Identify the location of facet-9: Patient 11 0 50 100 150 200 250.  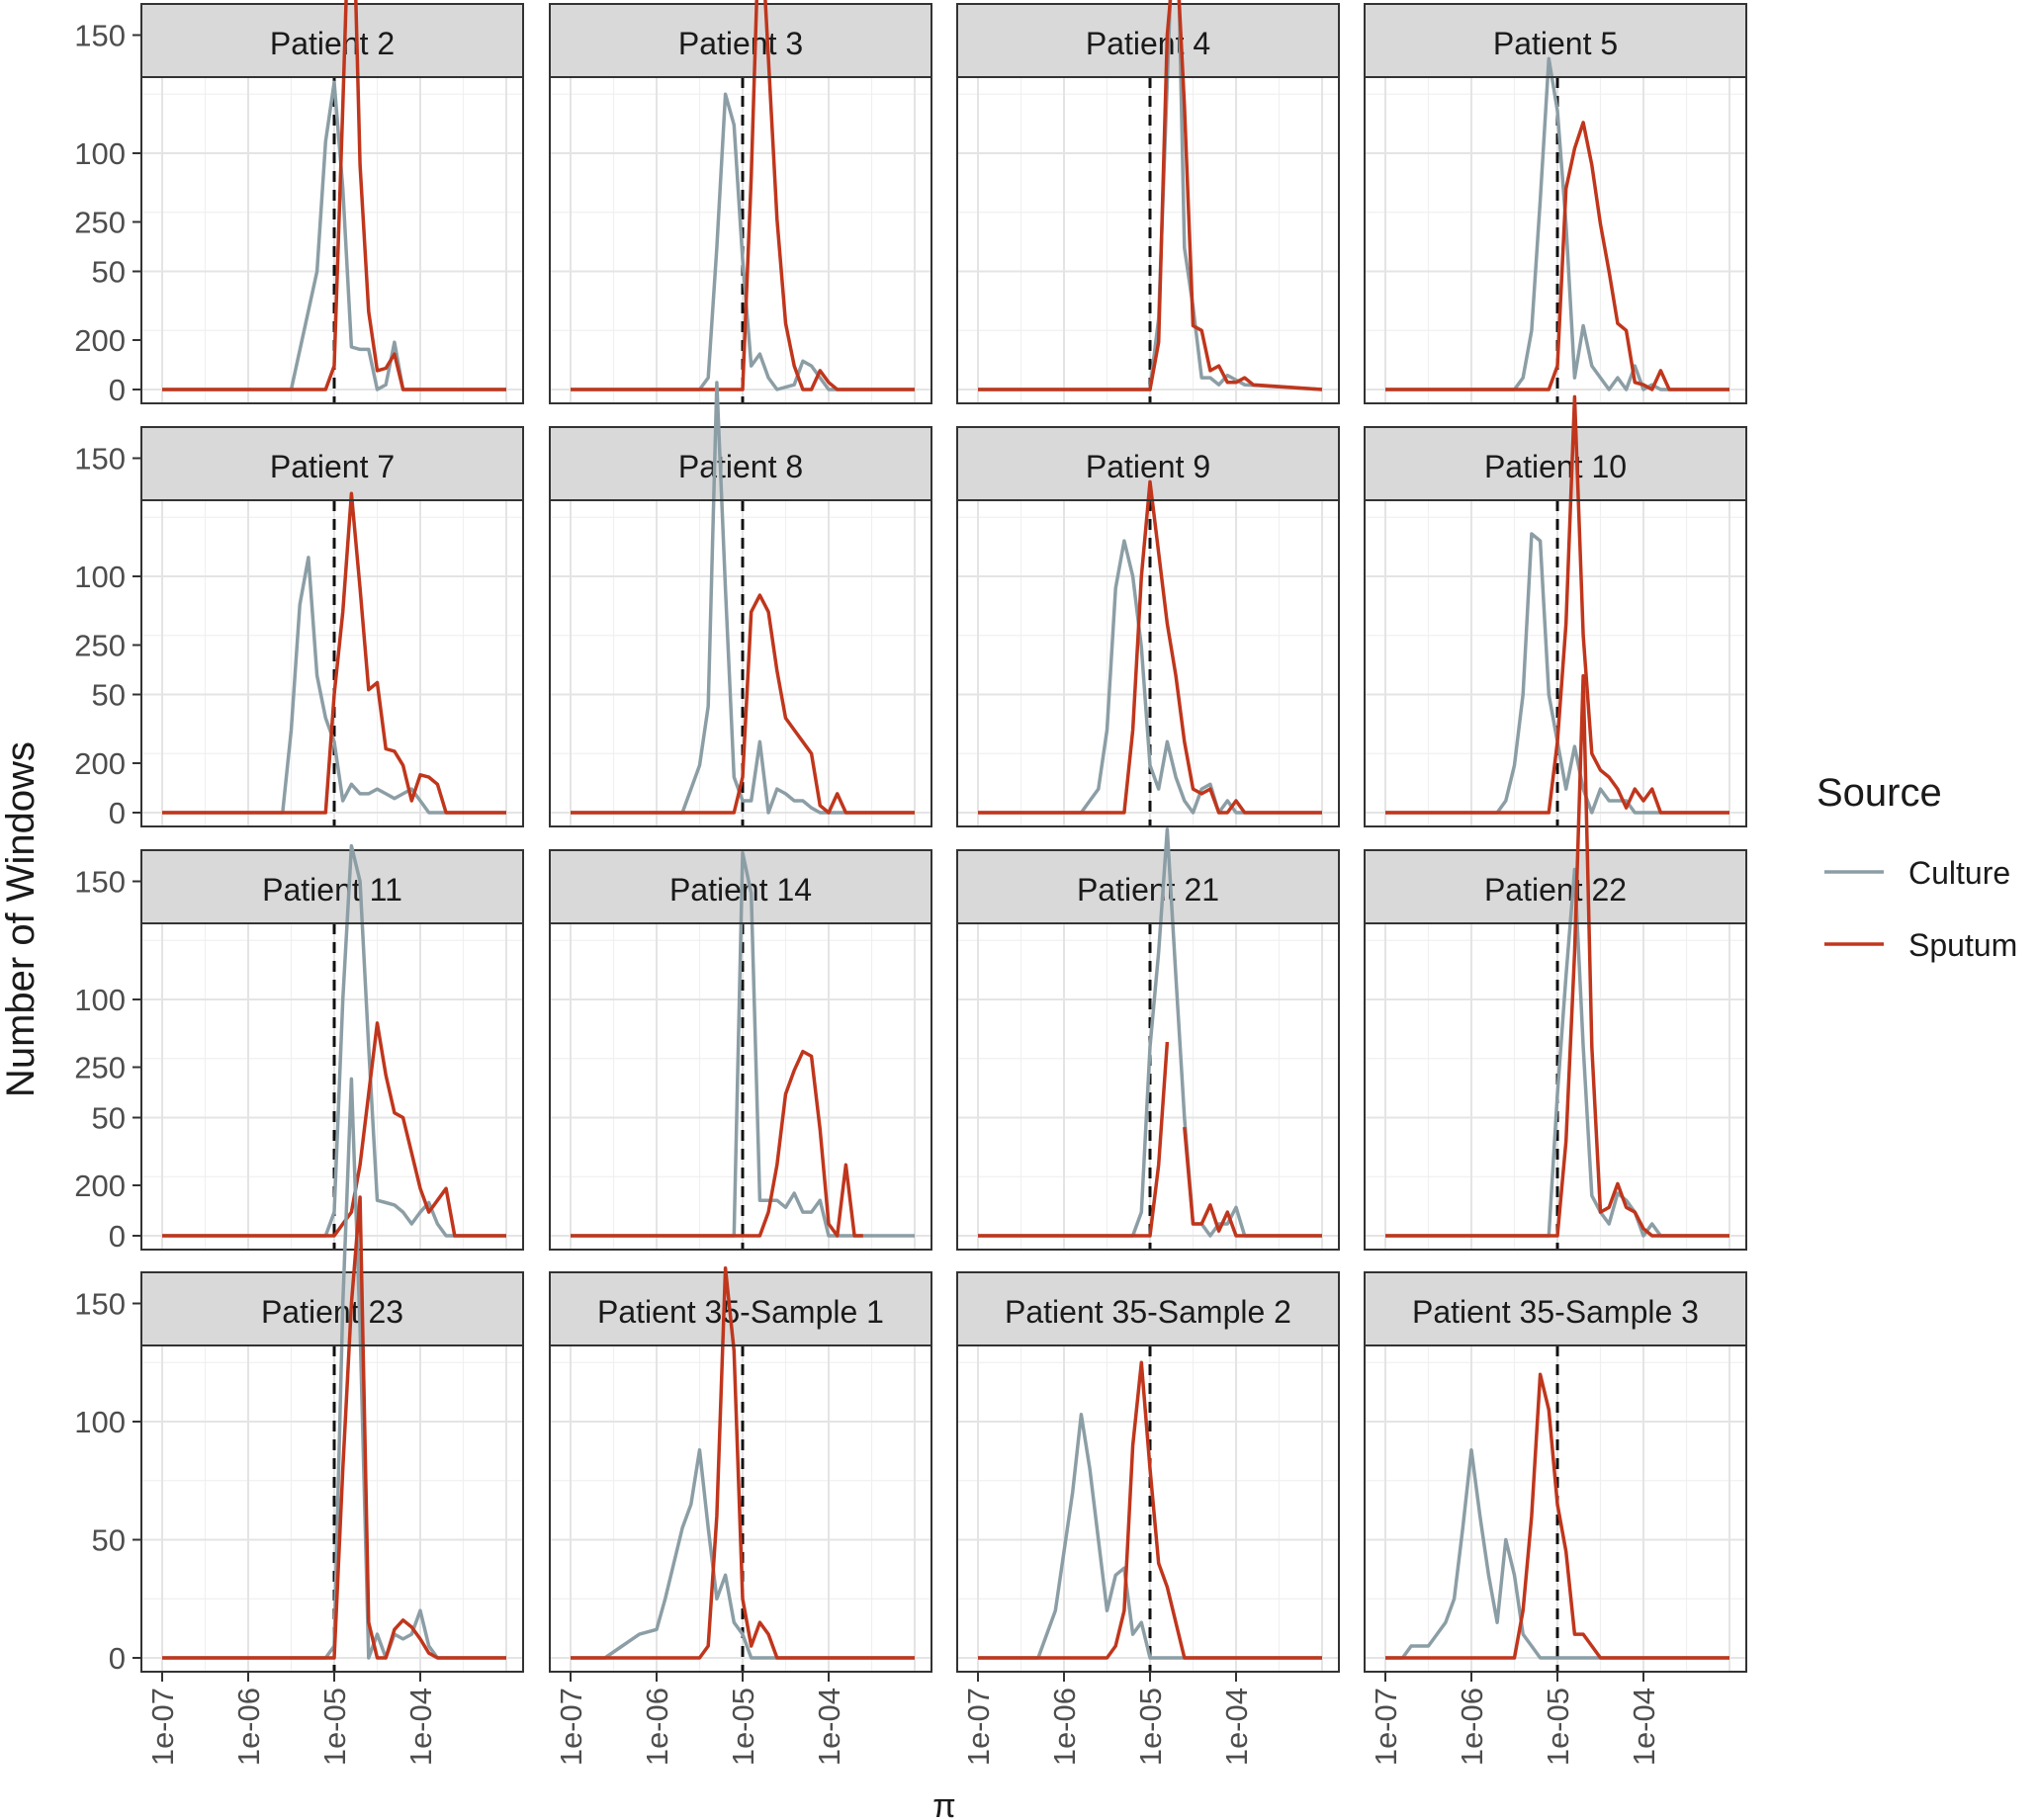
(299, 941).